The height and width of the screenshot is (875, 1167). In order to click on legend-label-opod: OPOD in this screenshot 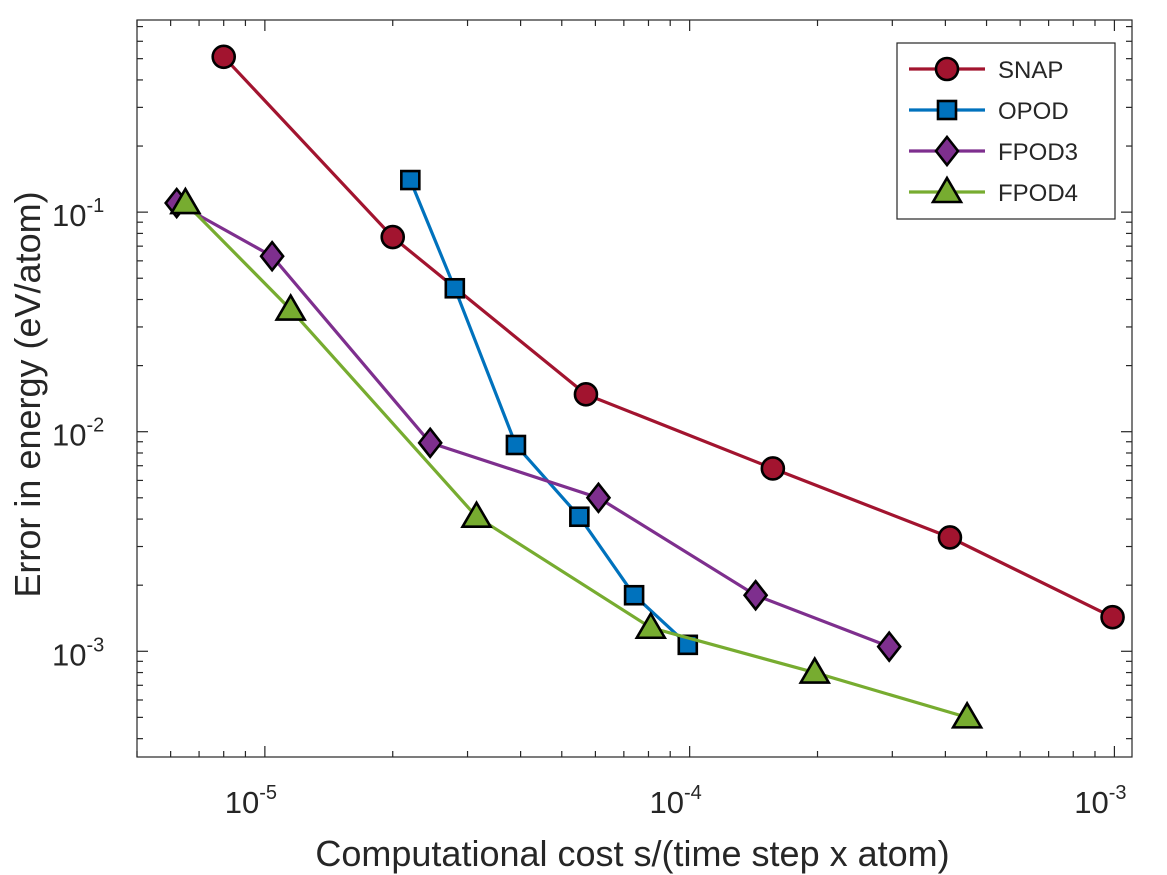, I will do `click(1033, 111)`.